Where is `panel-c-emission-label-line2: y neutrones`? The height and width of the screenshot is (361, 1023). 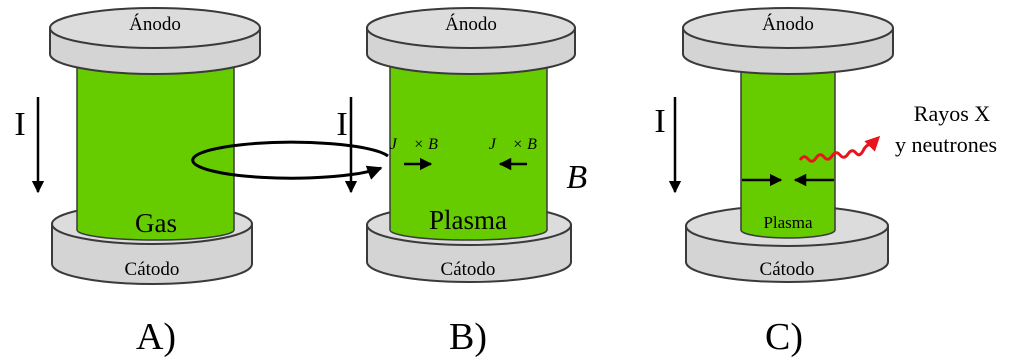 panel-c-emission-label-line2: y neutrones is located at coordinates (946, 144).